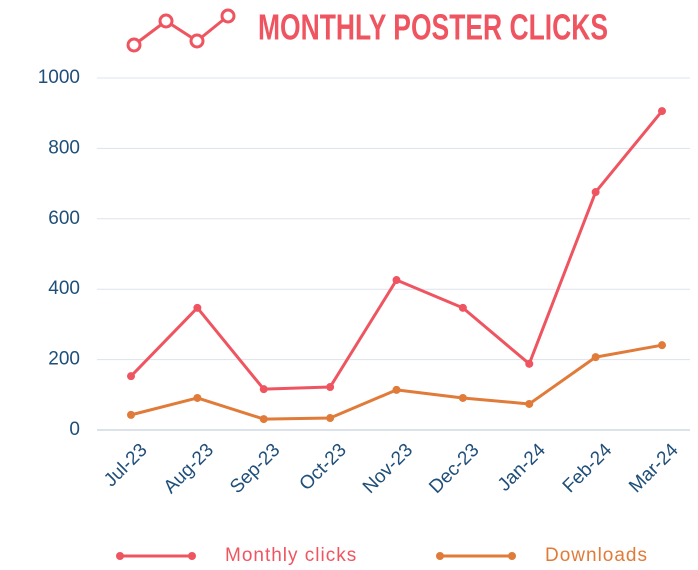 The height and width of the screenshot is (570, 698). What do you see at coordinates (454, 469) in the screenshot?
I see `x-tick-label: Dec-23` at bounding box center [454, 469].